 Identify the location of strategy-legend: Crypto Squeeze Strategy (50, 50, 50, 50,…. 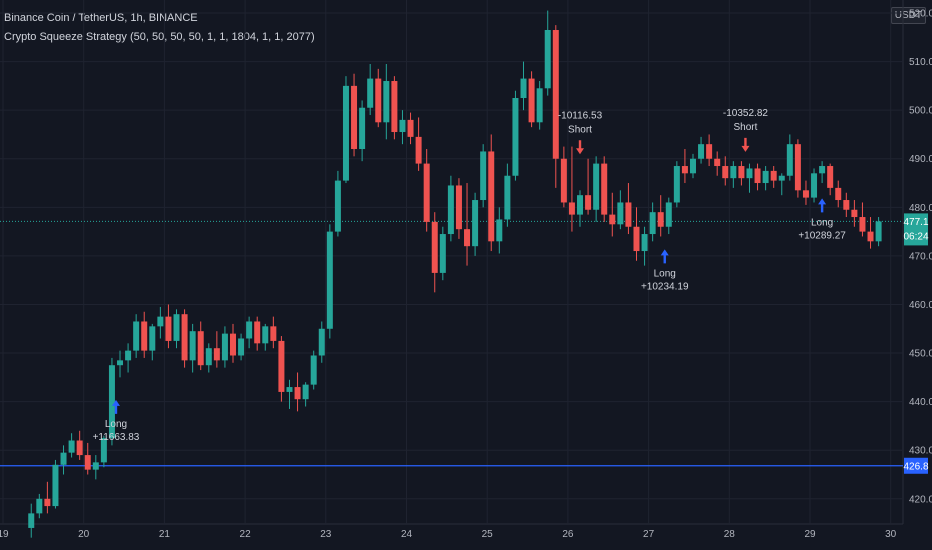
(159, 37).